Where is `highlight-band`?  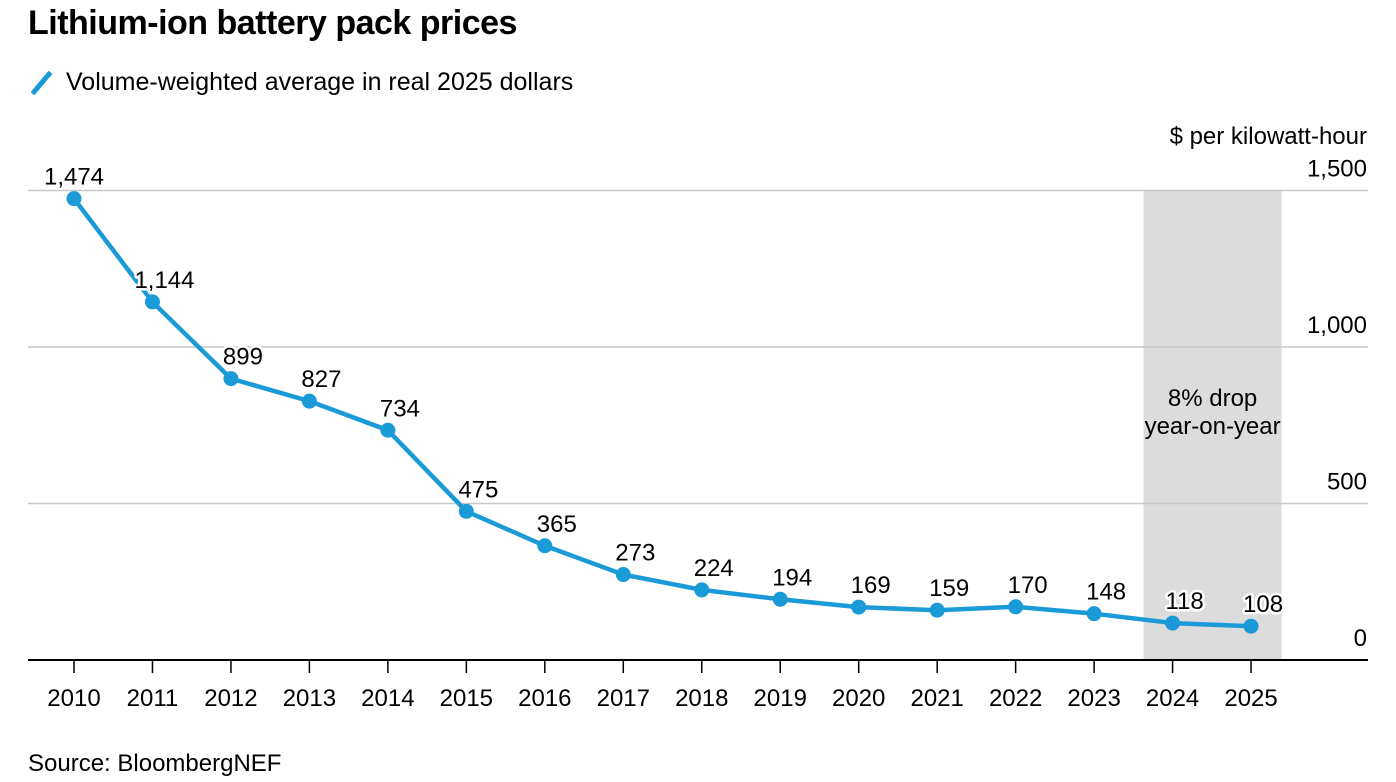
highlight-band is located at coordinates (1212, 425).